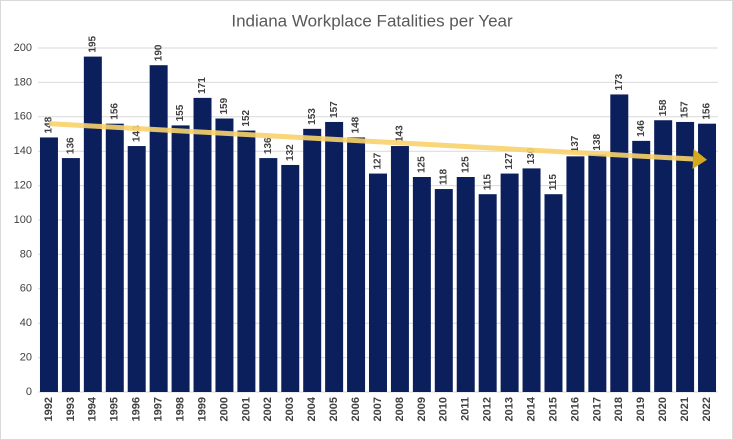 The height and width of the screenshot is (440, 733). I want to click on value-label: 152, so click(246, 117).